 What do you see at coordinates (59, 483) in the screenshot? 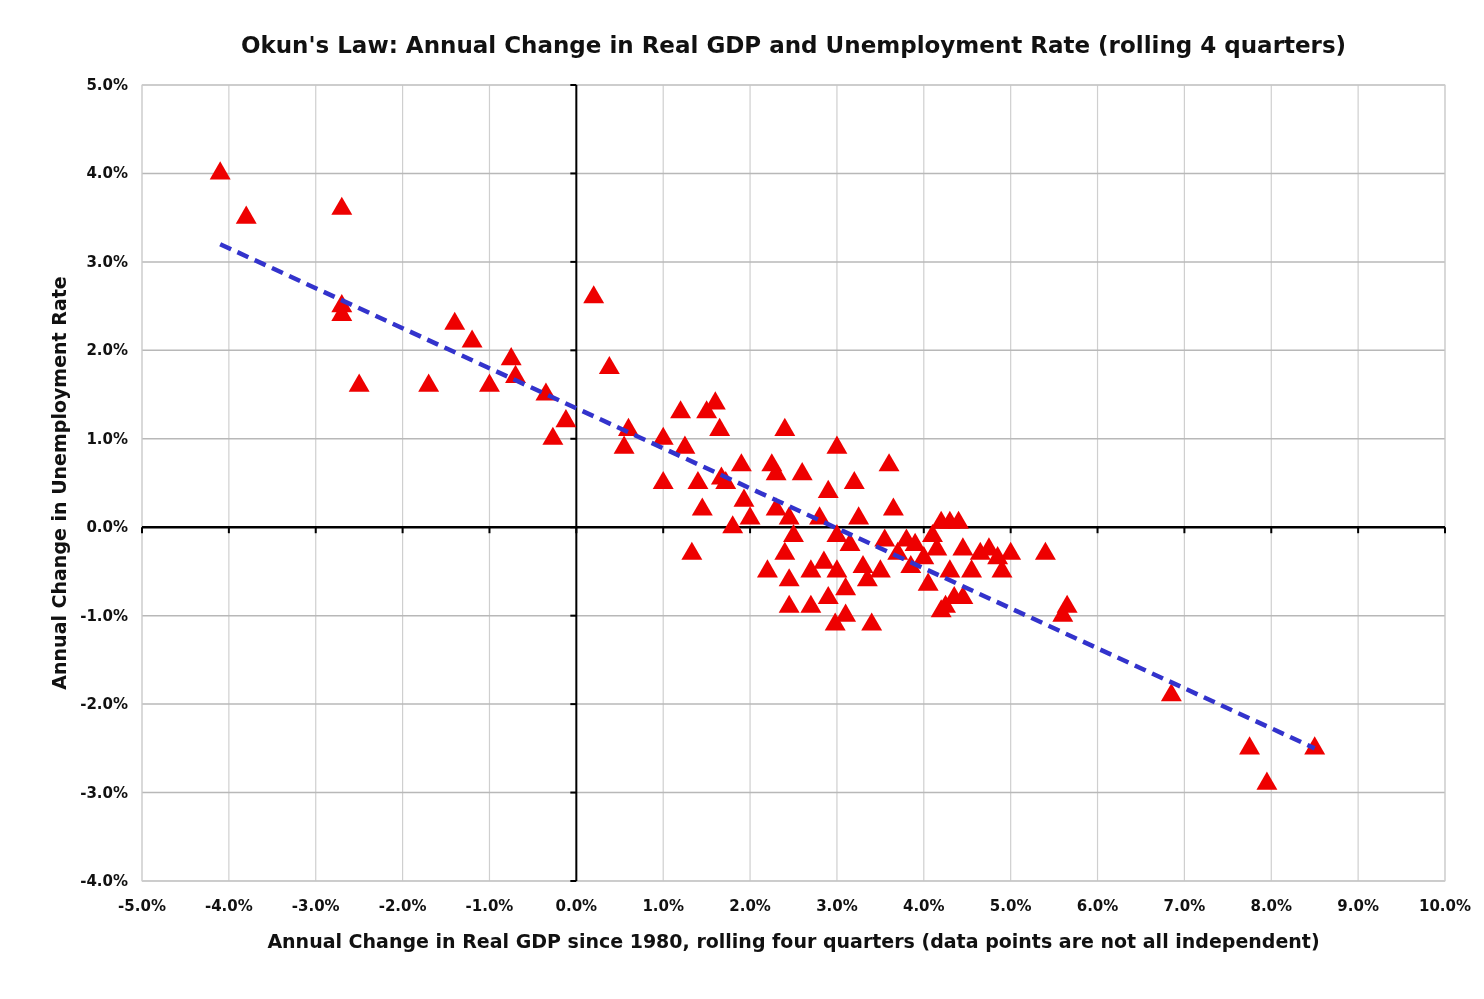
I see `y-axis-title: Annual Change in Unemployment Rate` at bounding box center [59, 483].